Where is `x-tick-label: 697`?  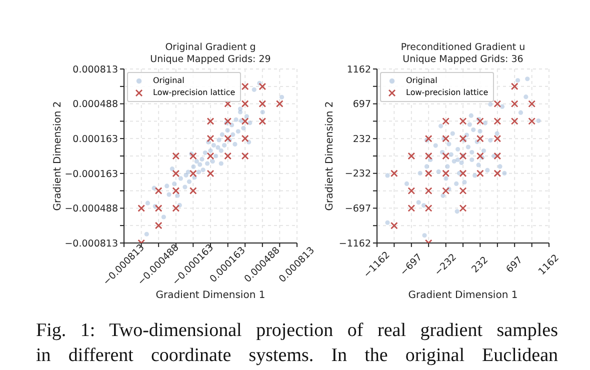 x-tick-label: 697 is located at coordinates (514, 265).